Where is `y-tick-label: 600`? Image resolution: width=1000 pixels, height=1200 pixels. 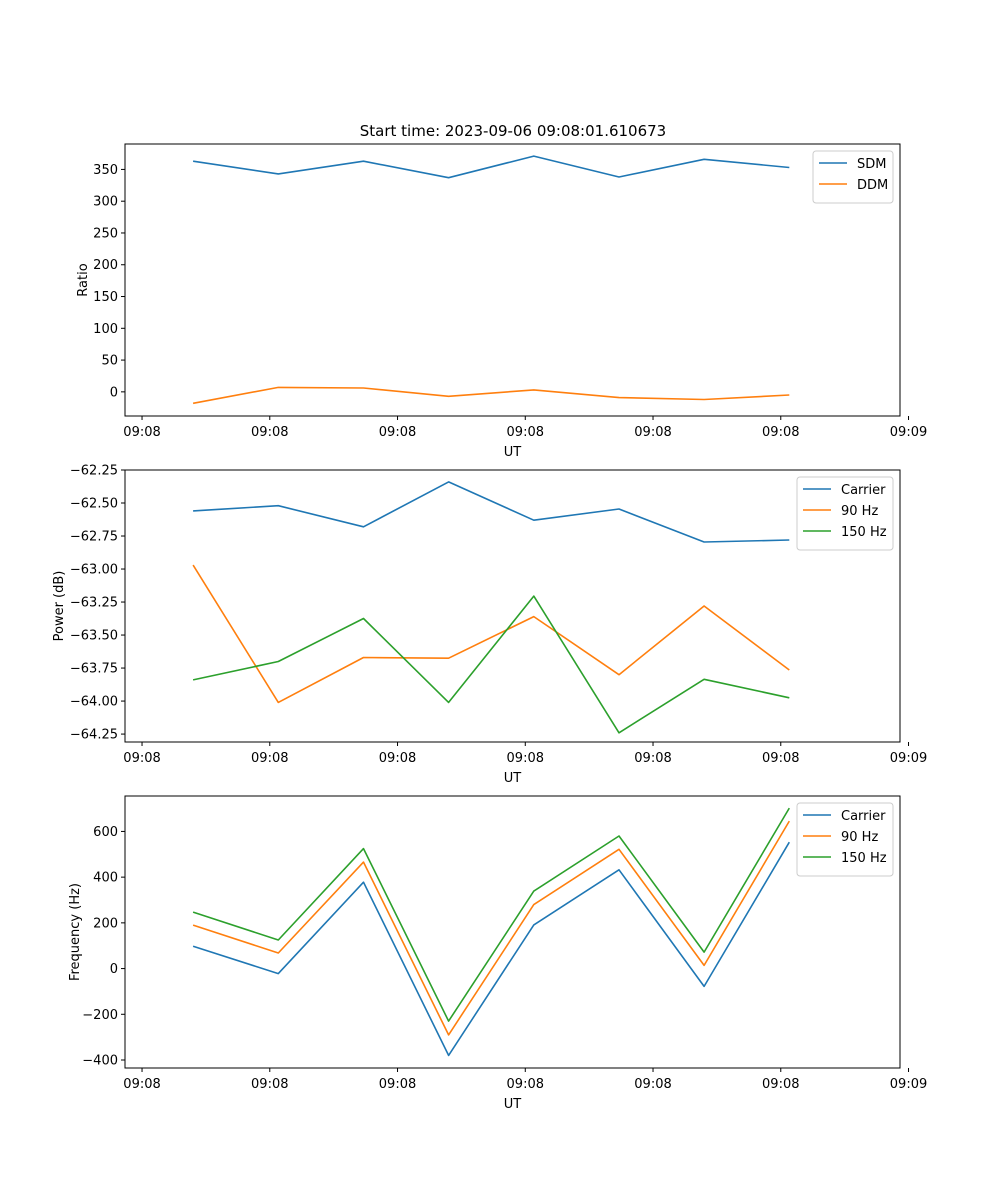 y-tick-label: 600 is located at coordinates (105, 832).